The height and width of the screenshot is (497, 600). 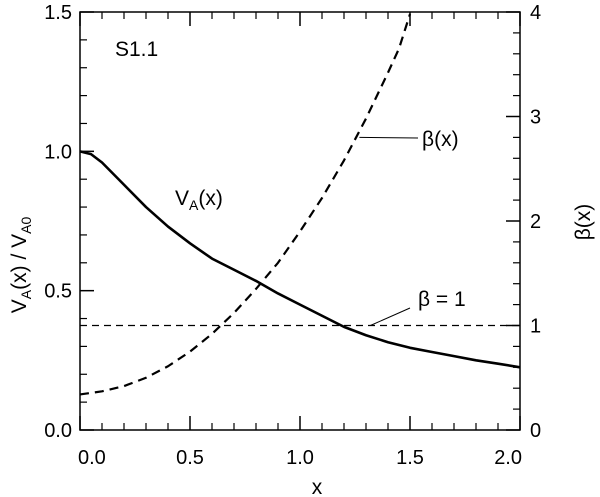 I want to click on series-va-label-main: V, so click(x=182, y=198).